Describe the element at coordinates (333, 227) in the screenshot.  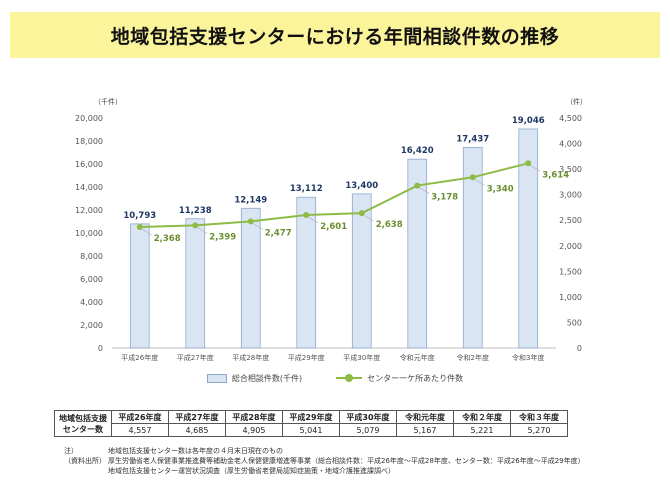
I see `line-value-label: 2,601` at that location.